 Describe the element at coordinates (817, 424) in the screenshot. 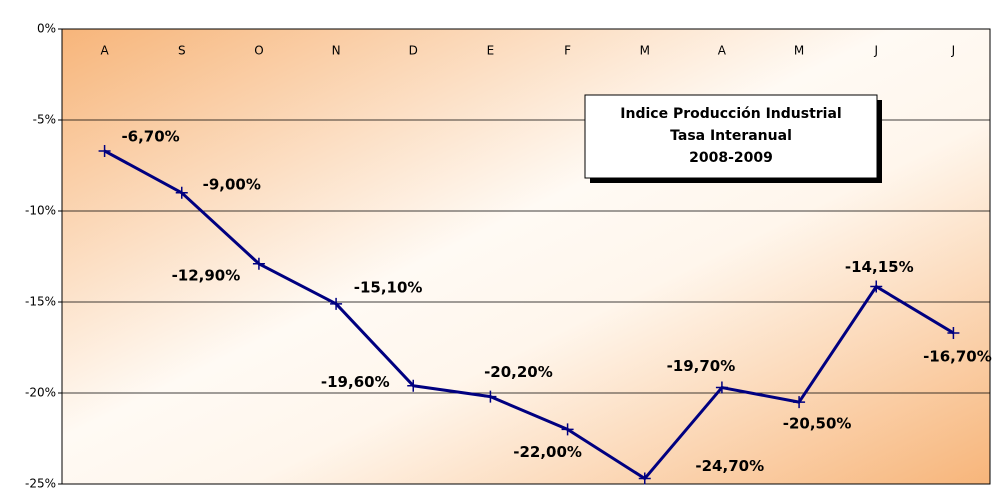

I see `data-label: -20,50%` at that location.